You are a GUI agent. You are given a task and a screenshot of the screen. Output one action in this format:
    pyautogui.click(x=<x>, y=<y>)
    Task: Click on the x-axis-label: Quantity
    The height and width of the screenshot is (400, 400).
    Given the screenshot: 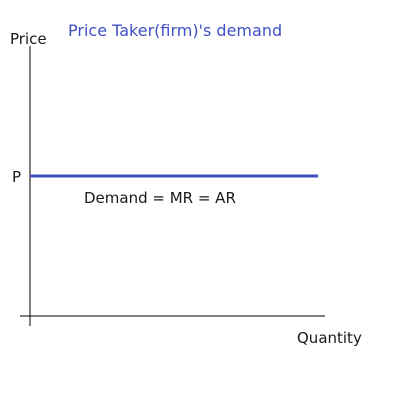 What is the action you would take?
    pyautogui.click(x=329, y=338)
    